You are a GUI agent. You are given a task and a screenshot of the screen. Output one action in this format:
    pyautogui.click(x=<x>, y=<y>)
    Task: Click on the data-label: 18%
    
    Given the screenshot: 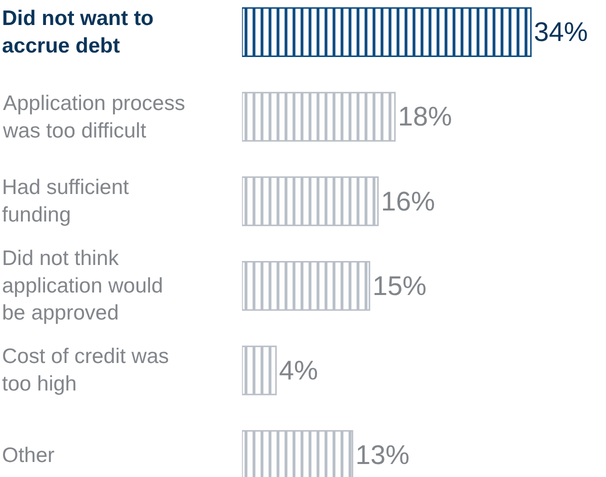 What is the action you would take?
    pyautogui.click(x=425, y=117)
    